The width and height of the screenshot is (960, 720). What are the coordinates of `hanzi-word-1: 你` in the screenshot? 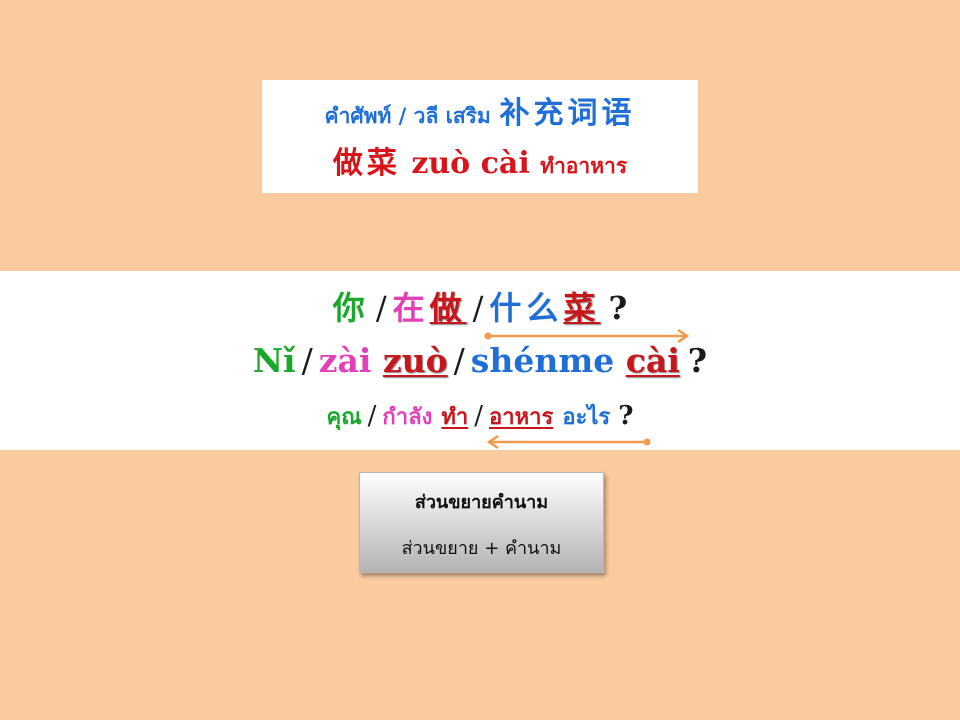 It's located at (351, 308).